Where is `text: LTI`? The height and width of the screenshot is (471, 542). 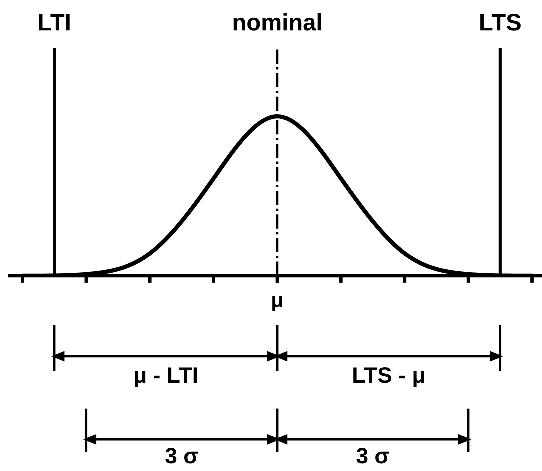 text: LTI is located at coordinates (54, 22).